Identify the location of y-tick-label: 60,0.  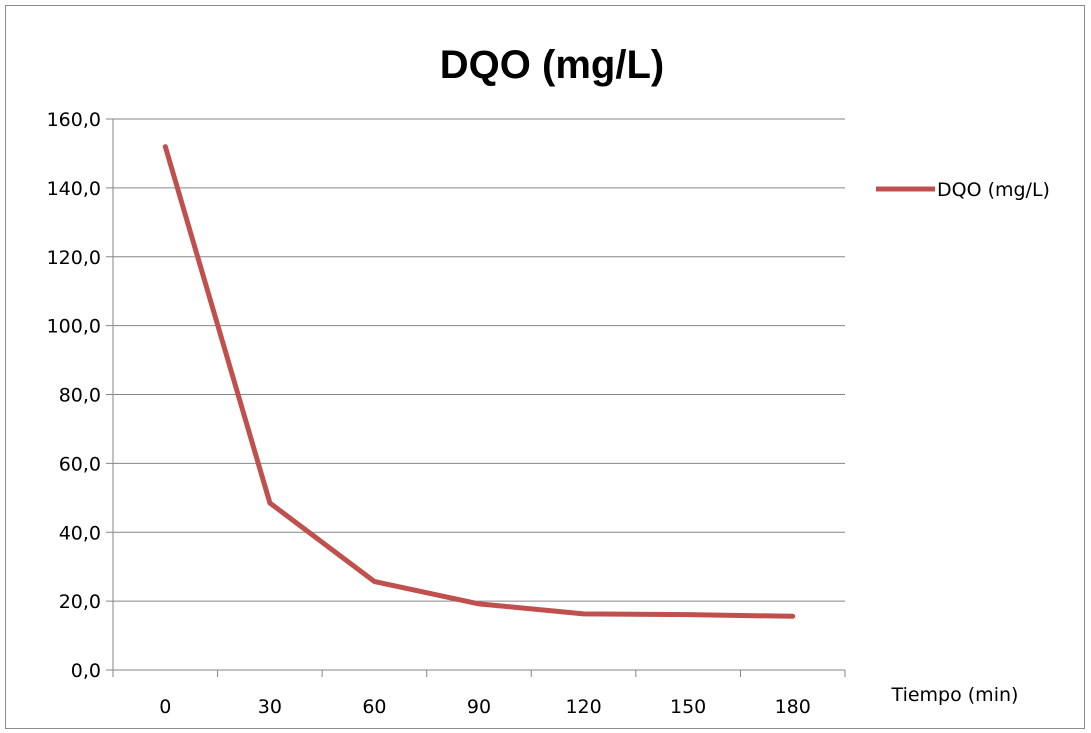
(80, 464).